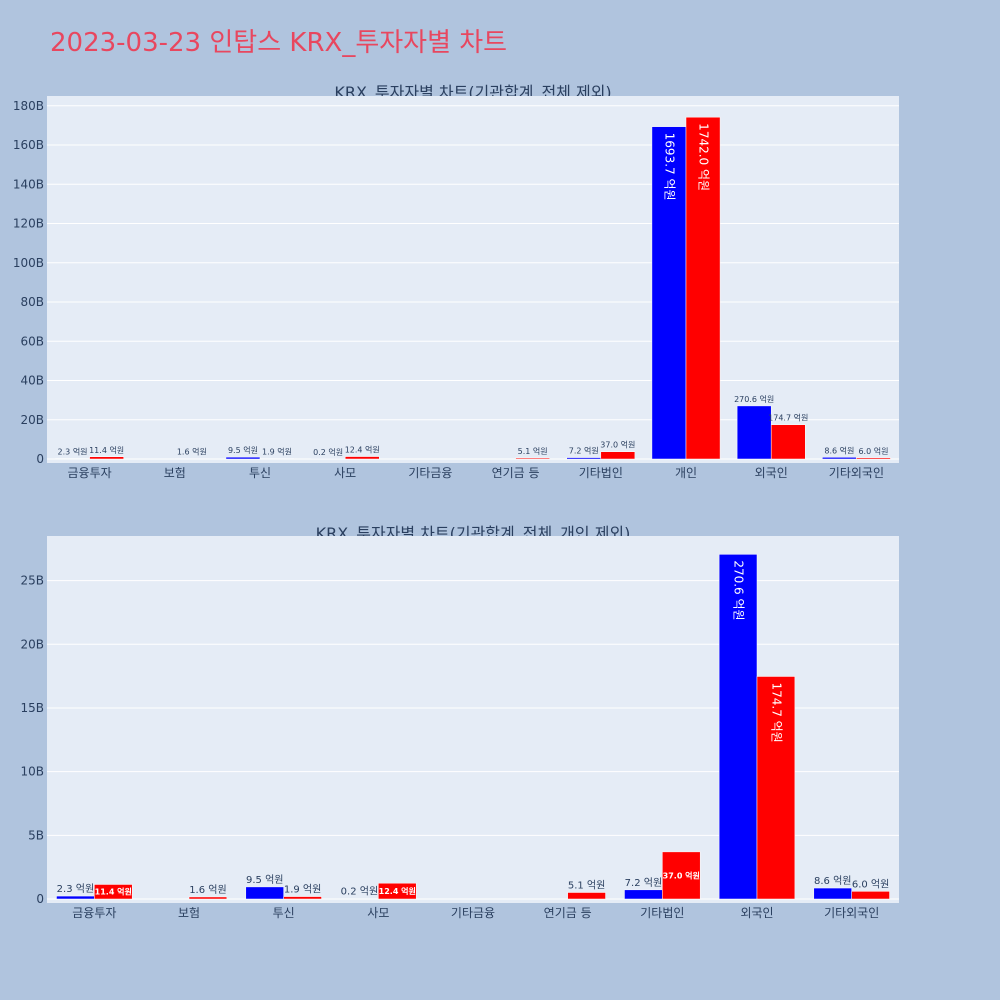 Image resolution: width=1000 pixels, height=1000 pixels. Describe the element at coordinates (28, 106) in the screenshot. I see `y-tick-label: 180B` at that location.